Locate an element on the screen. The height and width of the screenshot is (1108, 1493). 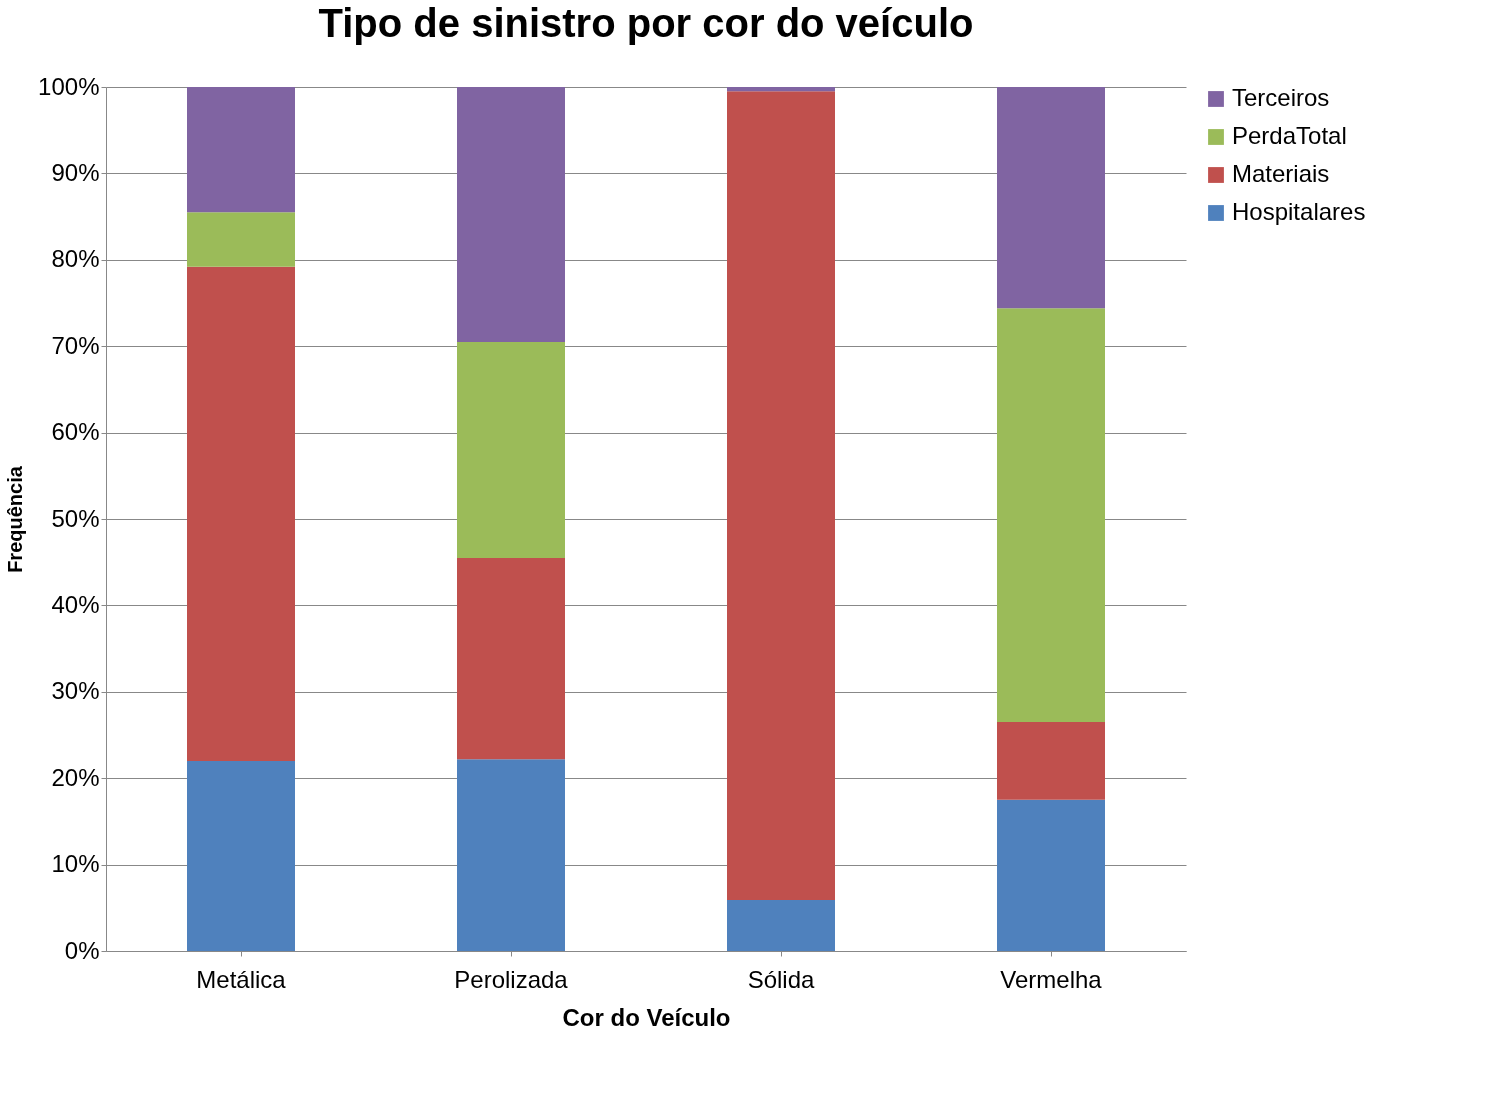
y-tick-label: 80% is located at coordinates (75, 259).